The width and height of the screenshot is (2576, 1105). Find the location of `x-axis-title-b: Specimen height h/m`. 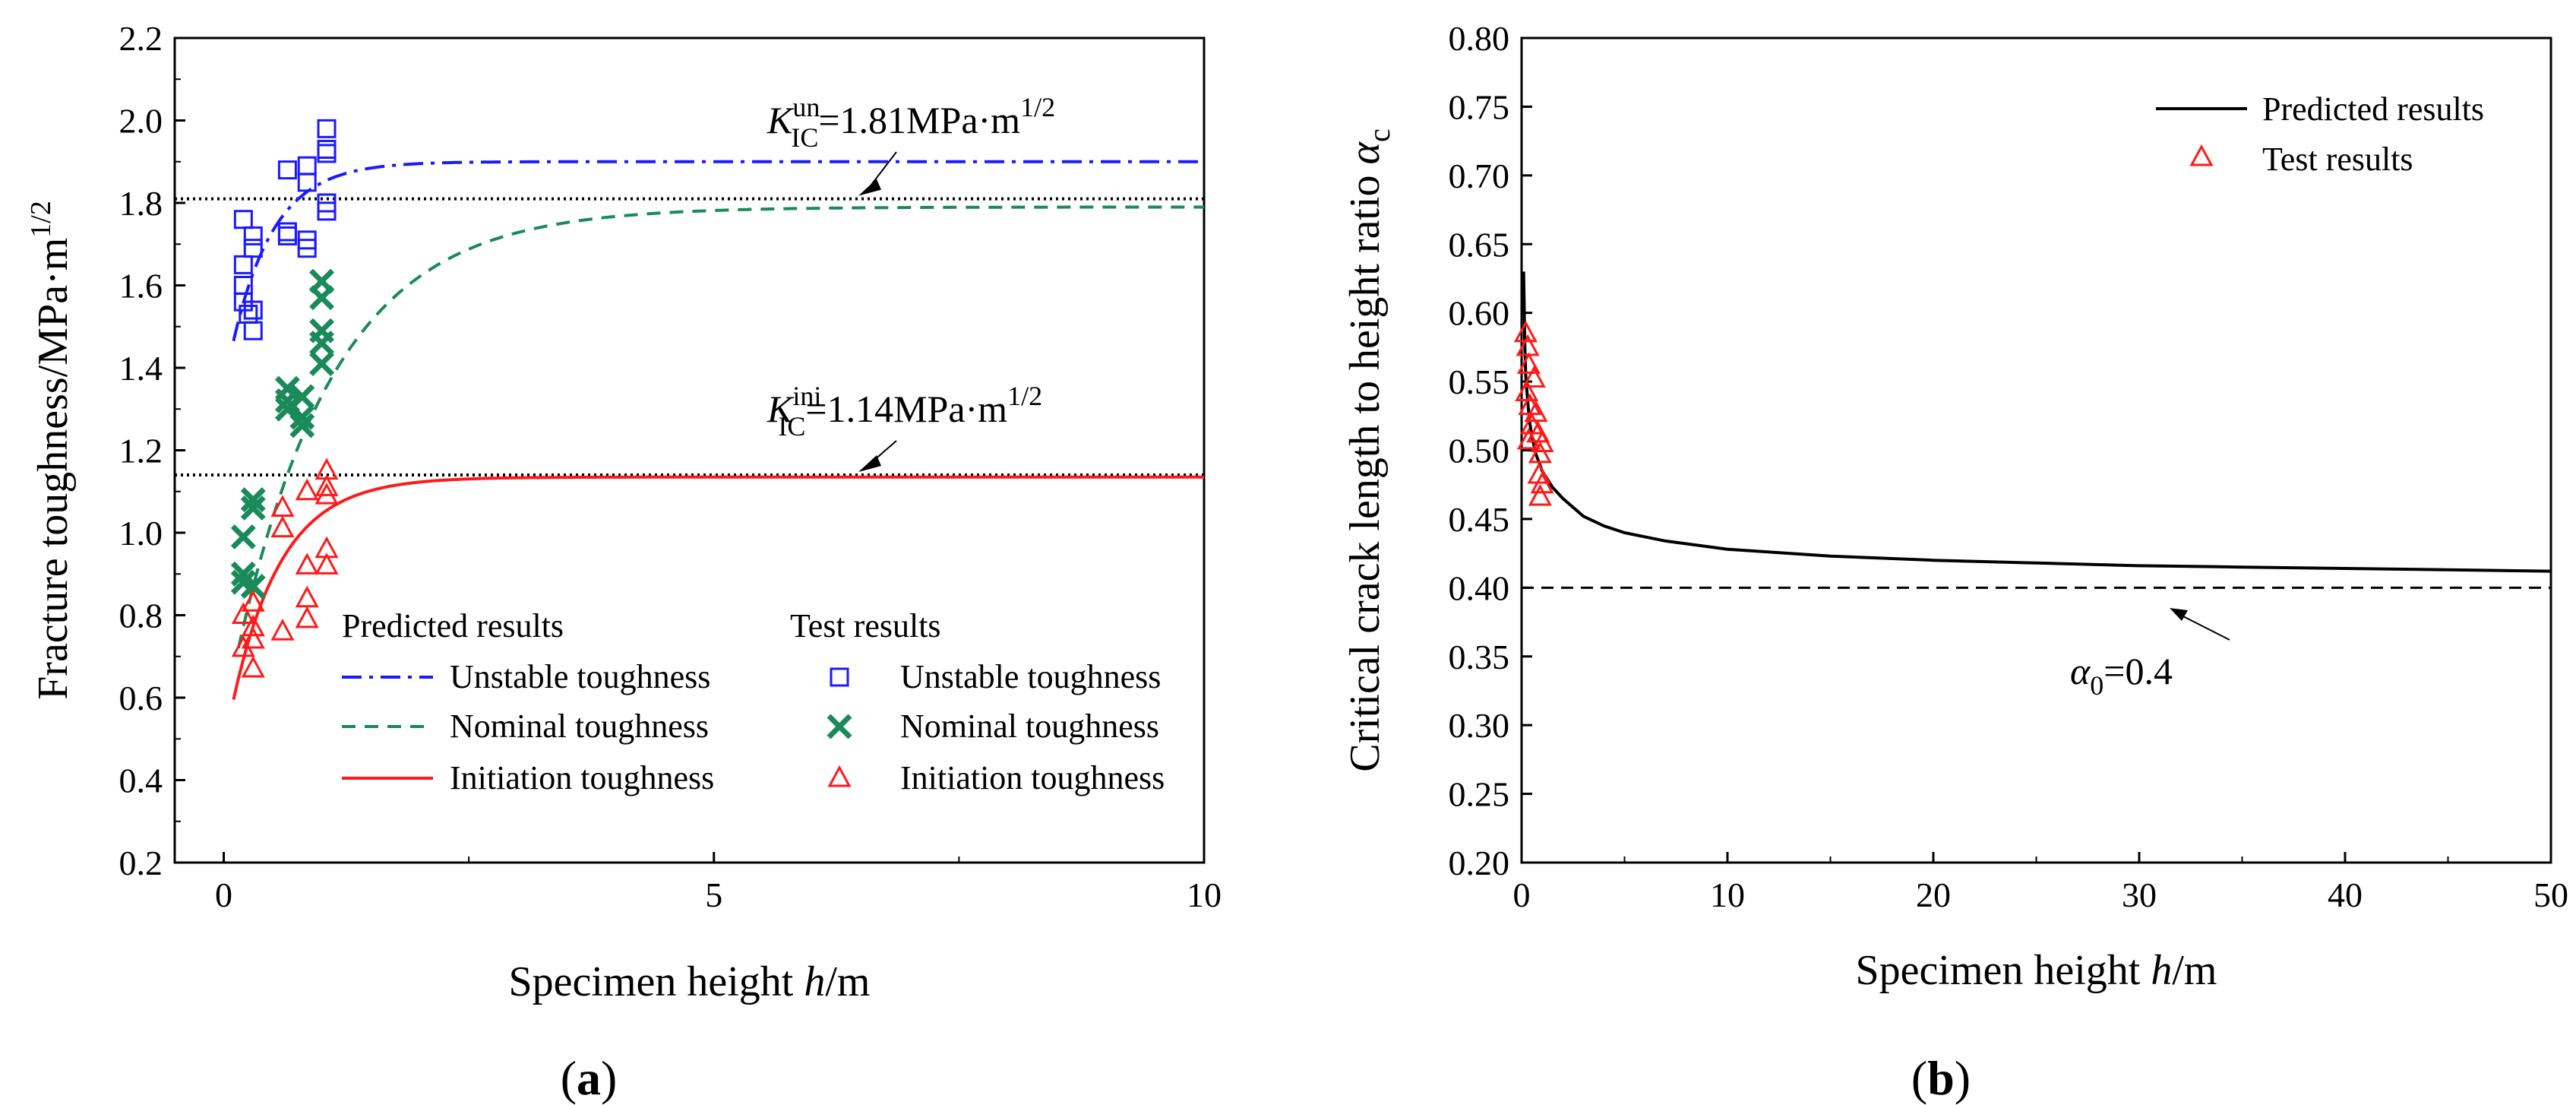

x-axis-title-b: Specimen height h/m is located at coordinates (2036, 970).